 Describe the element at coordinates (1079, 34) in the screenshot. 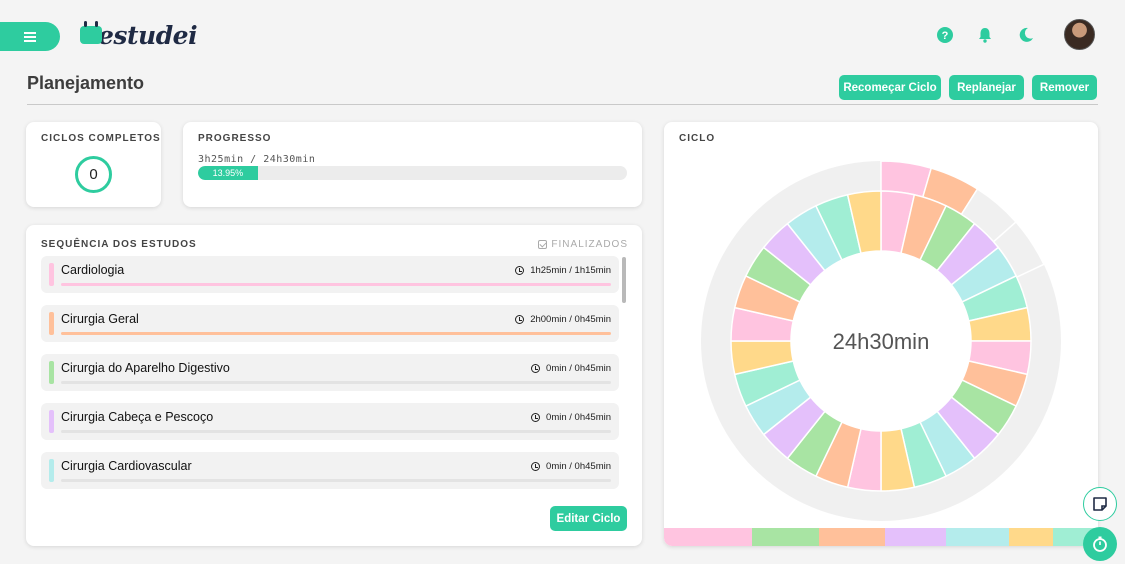

I see `avatar` at that location.